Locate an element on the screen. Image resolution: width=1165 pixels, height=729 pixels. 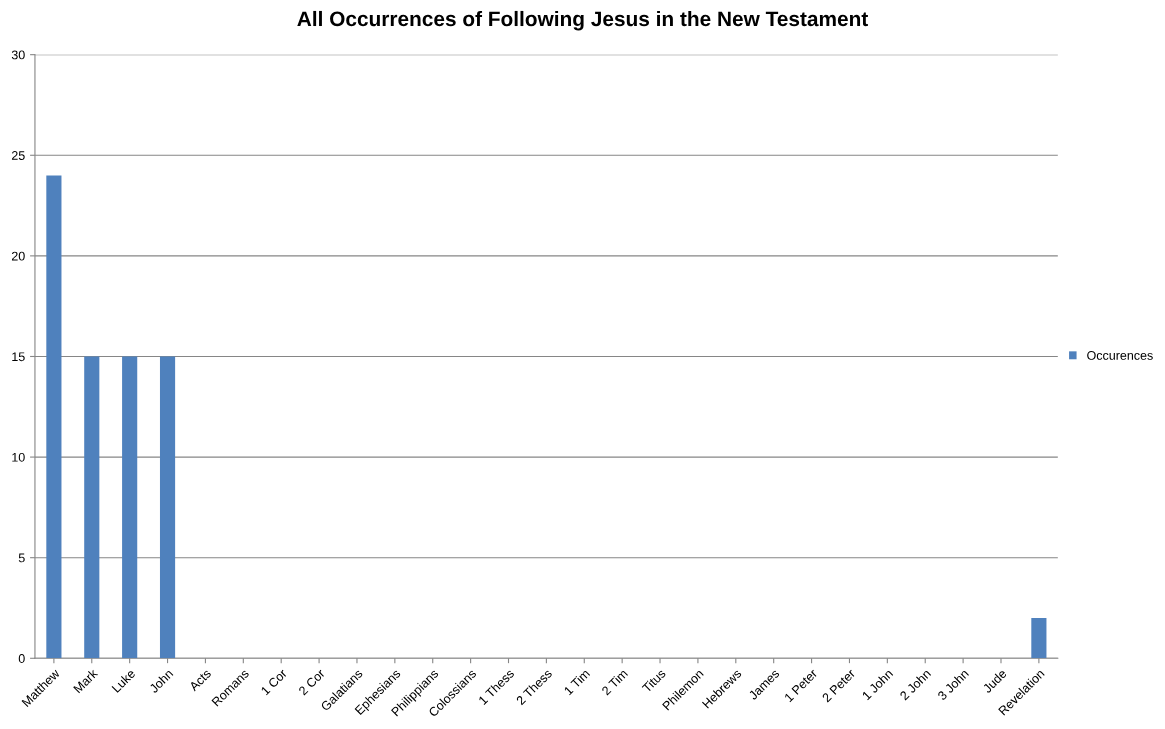
chart-title: All Occurrences of Following Jesus in the New Testament is located at coordinates (583, 20).